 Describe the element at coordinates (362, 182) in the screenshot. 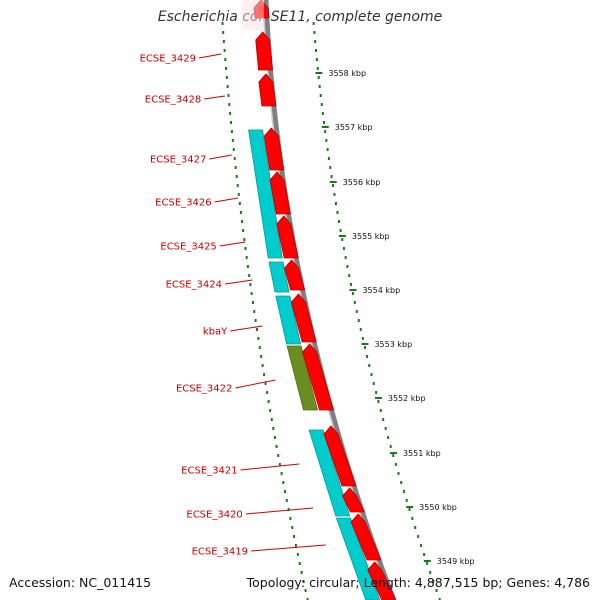

I see `tick-label: 3556 kbp` at that location.